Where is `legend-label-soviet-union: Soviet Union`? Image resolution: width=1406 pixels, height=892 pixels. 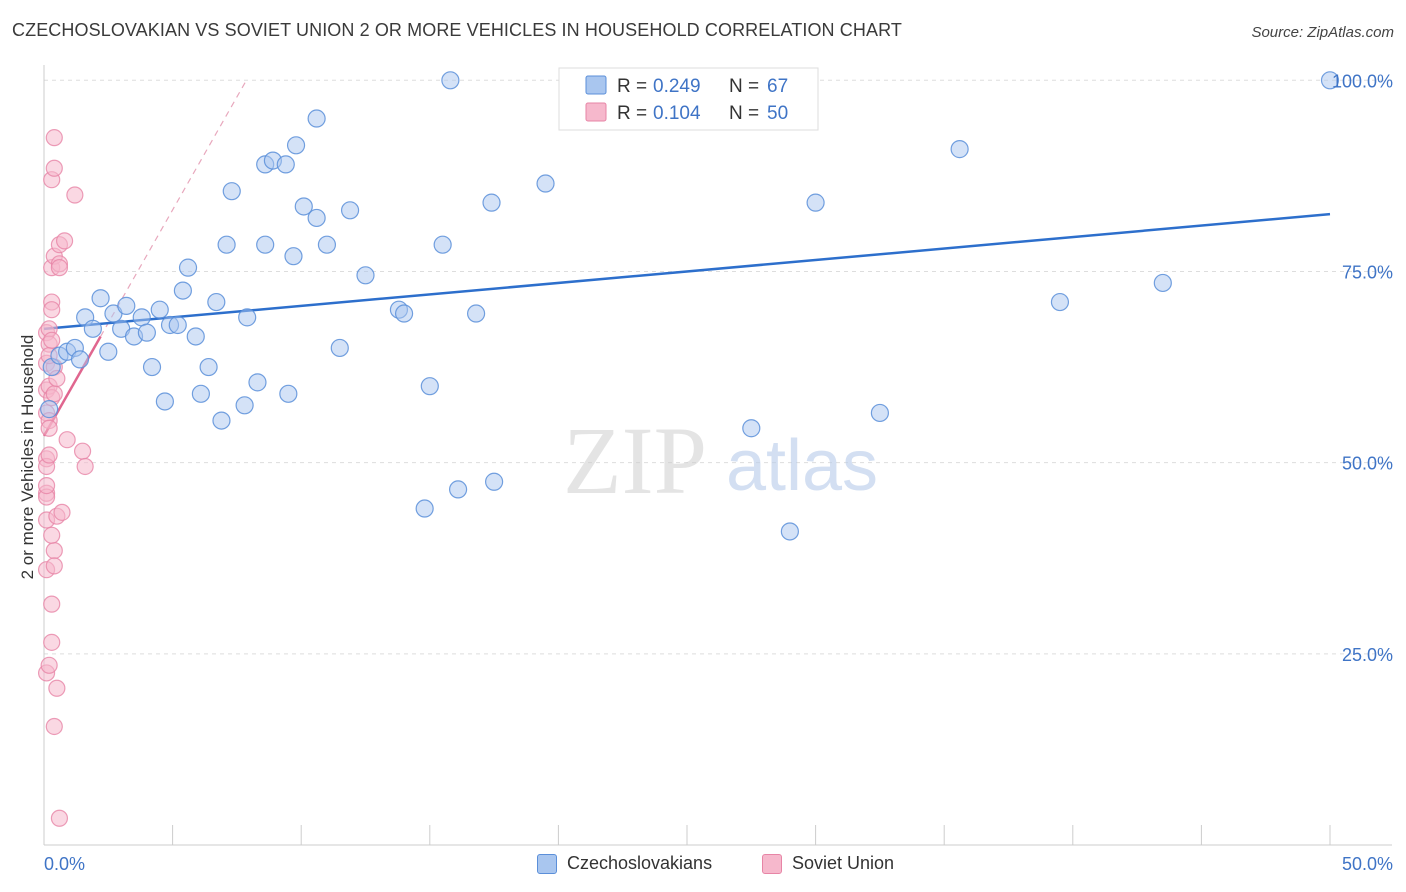
legend-label-soviet-union: Soviet Union is located at coordinates (843, 863).